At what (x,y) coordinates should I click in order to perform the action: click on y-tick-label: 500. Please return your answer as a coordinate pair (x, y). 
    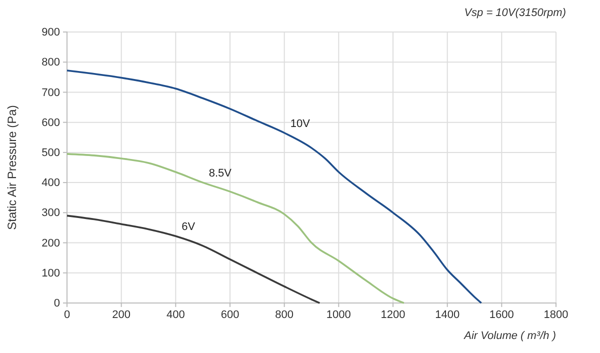
    Looking at the image, I should click on (51, 152).